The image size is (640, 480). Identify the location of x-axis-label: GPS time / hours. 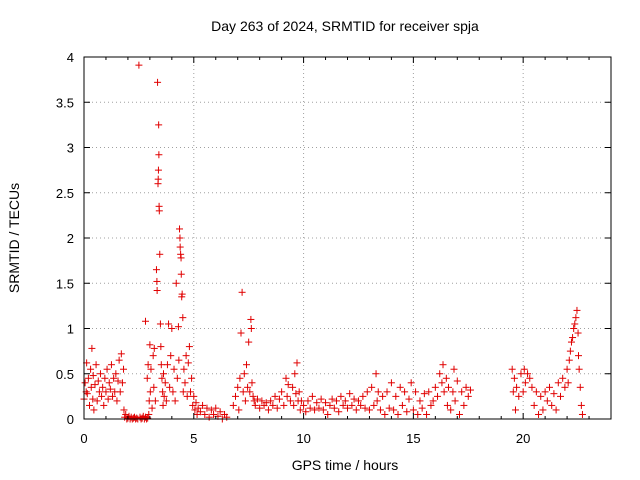
(345, 465).